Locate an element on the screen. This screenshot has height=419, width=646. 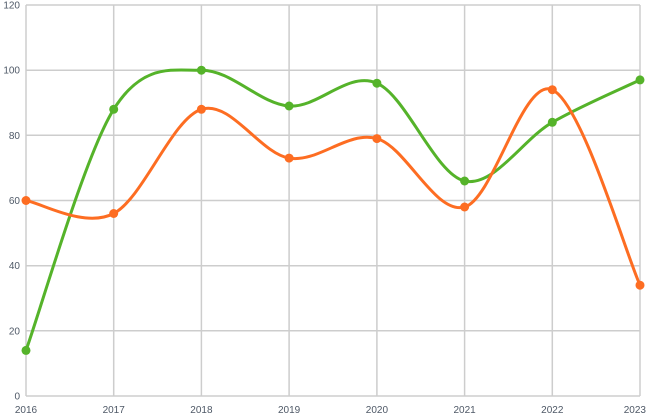
y-tick-label: 80 is located at coordinates (15, 136).